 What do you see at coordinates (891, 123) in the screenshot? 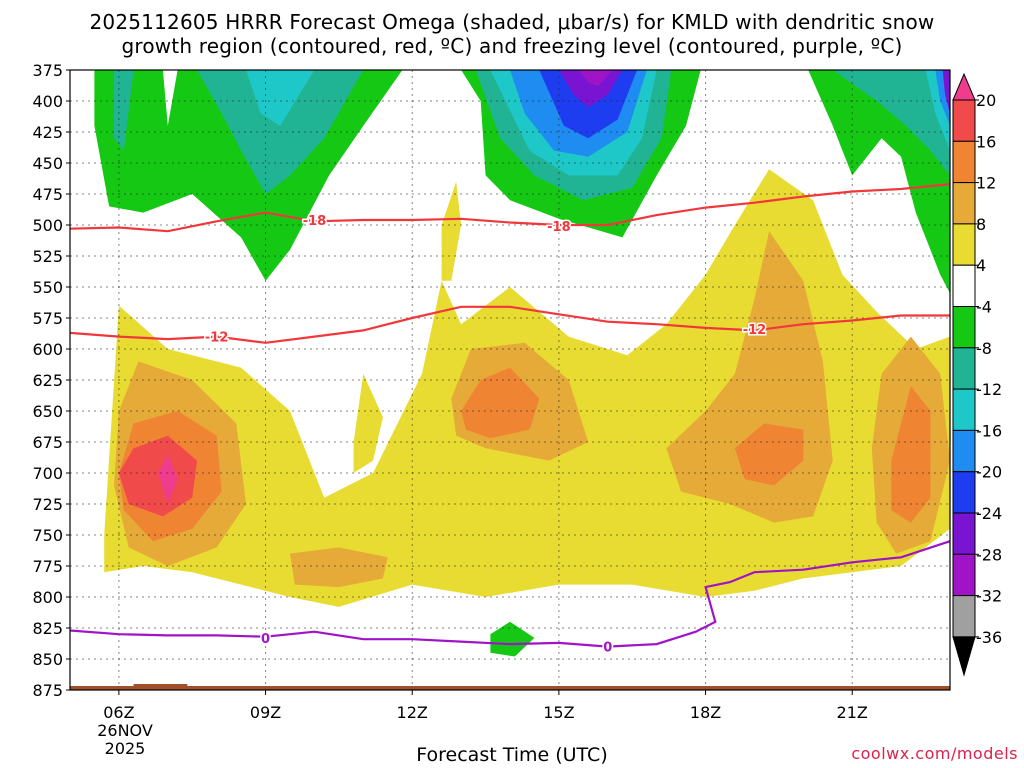
I see `omega-region--8-21` at bounding box center [891, 123].